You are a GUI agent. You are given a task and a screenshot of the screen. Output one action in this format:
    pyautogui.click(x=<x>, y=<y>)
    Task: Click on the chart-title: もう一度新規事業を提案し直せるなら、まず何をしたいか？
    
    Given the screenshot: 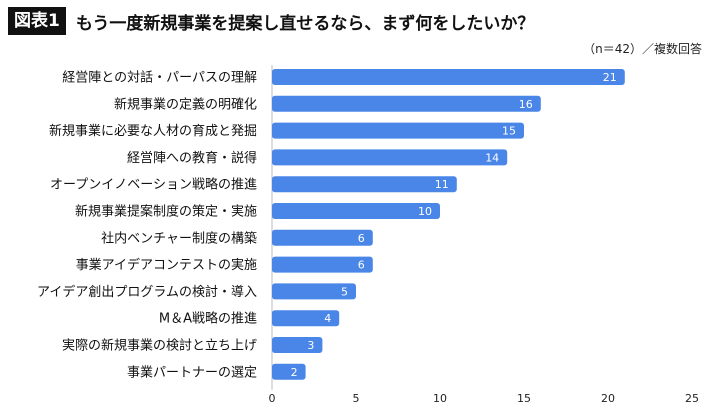 What is the action you would take?
    pyautogui.click(x=305, y=23)
    